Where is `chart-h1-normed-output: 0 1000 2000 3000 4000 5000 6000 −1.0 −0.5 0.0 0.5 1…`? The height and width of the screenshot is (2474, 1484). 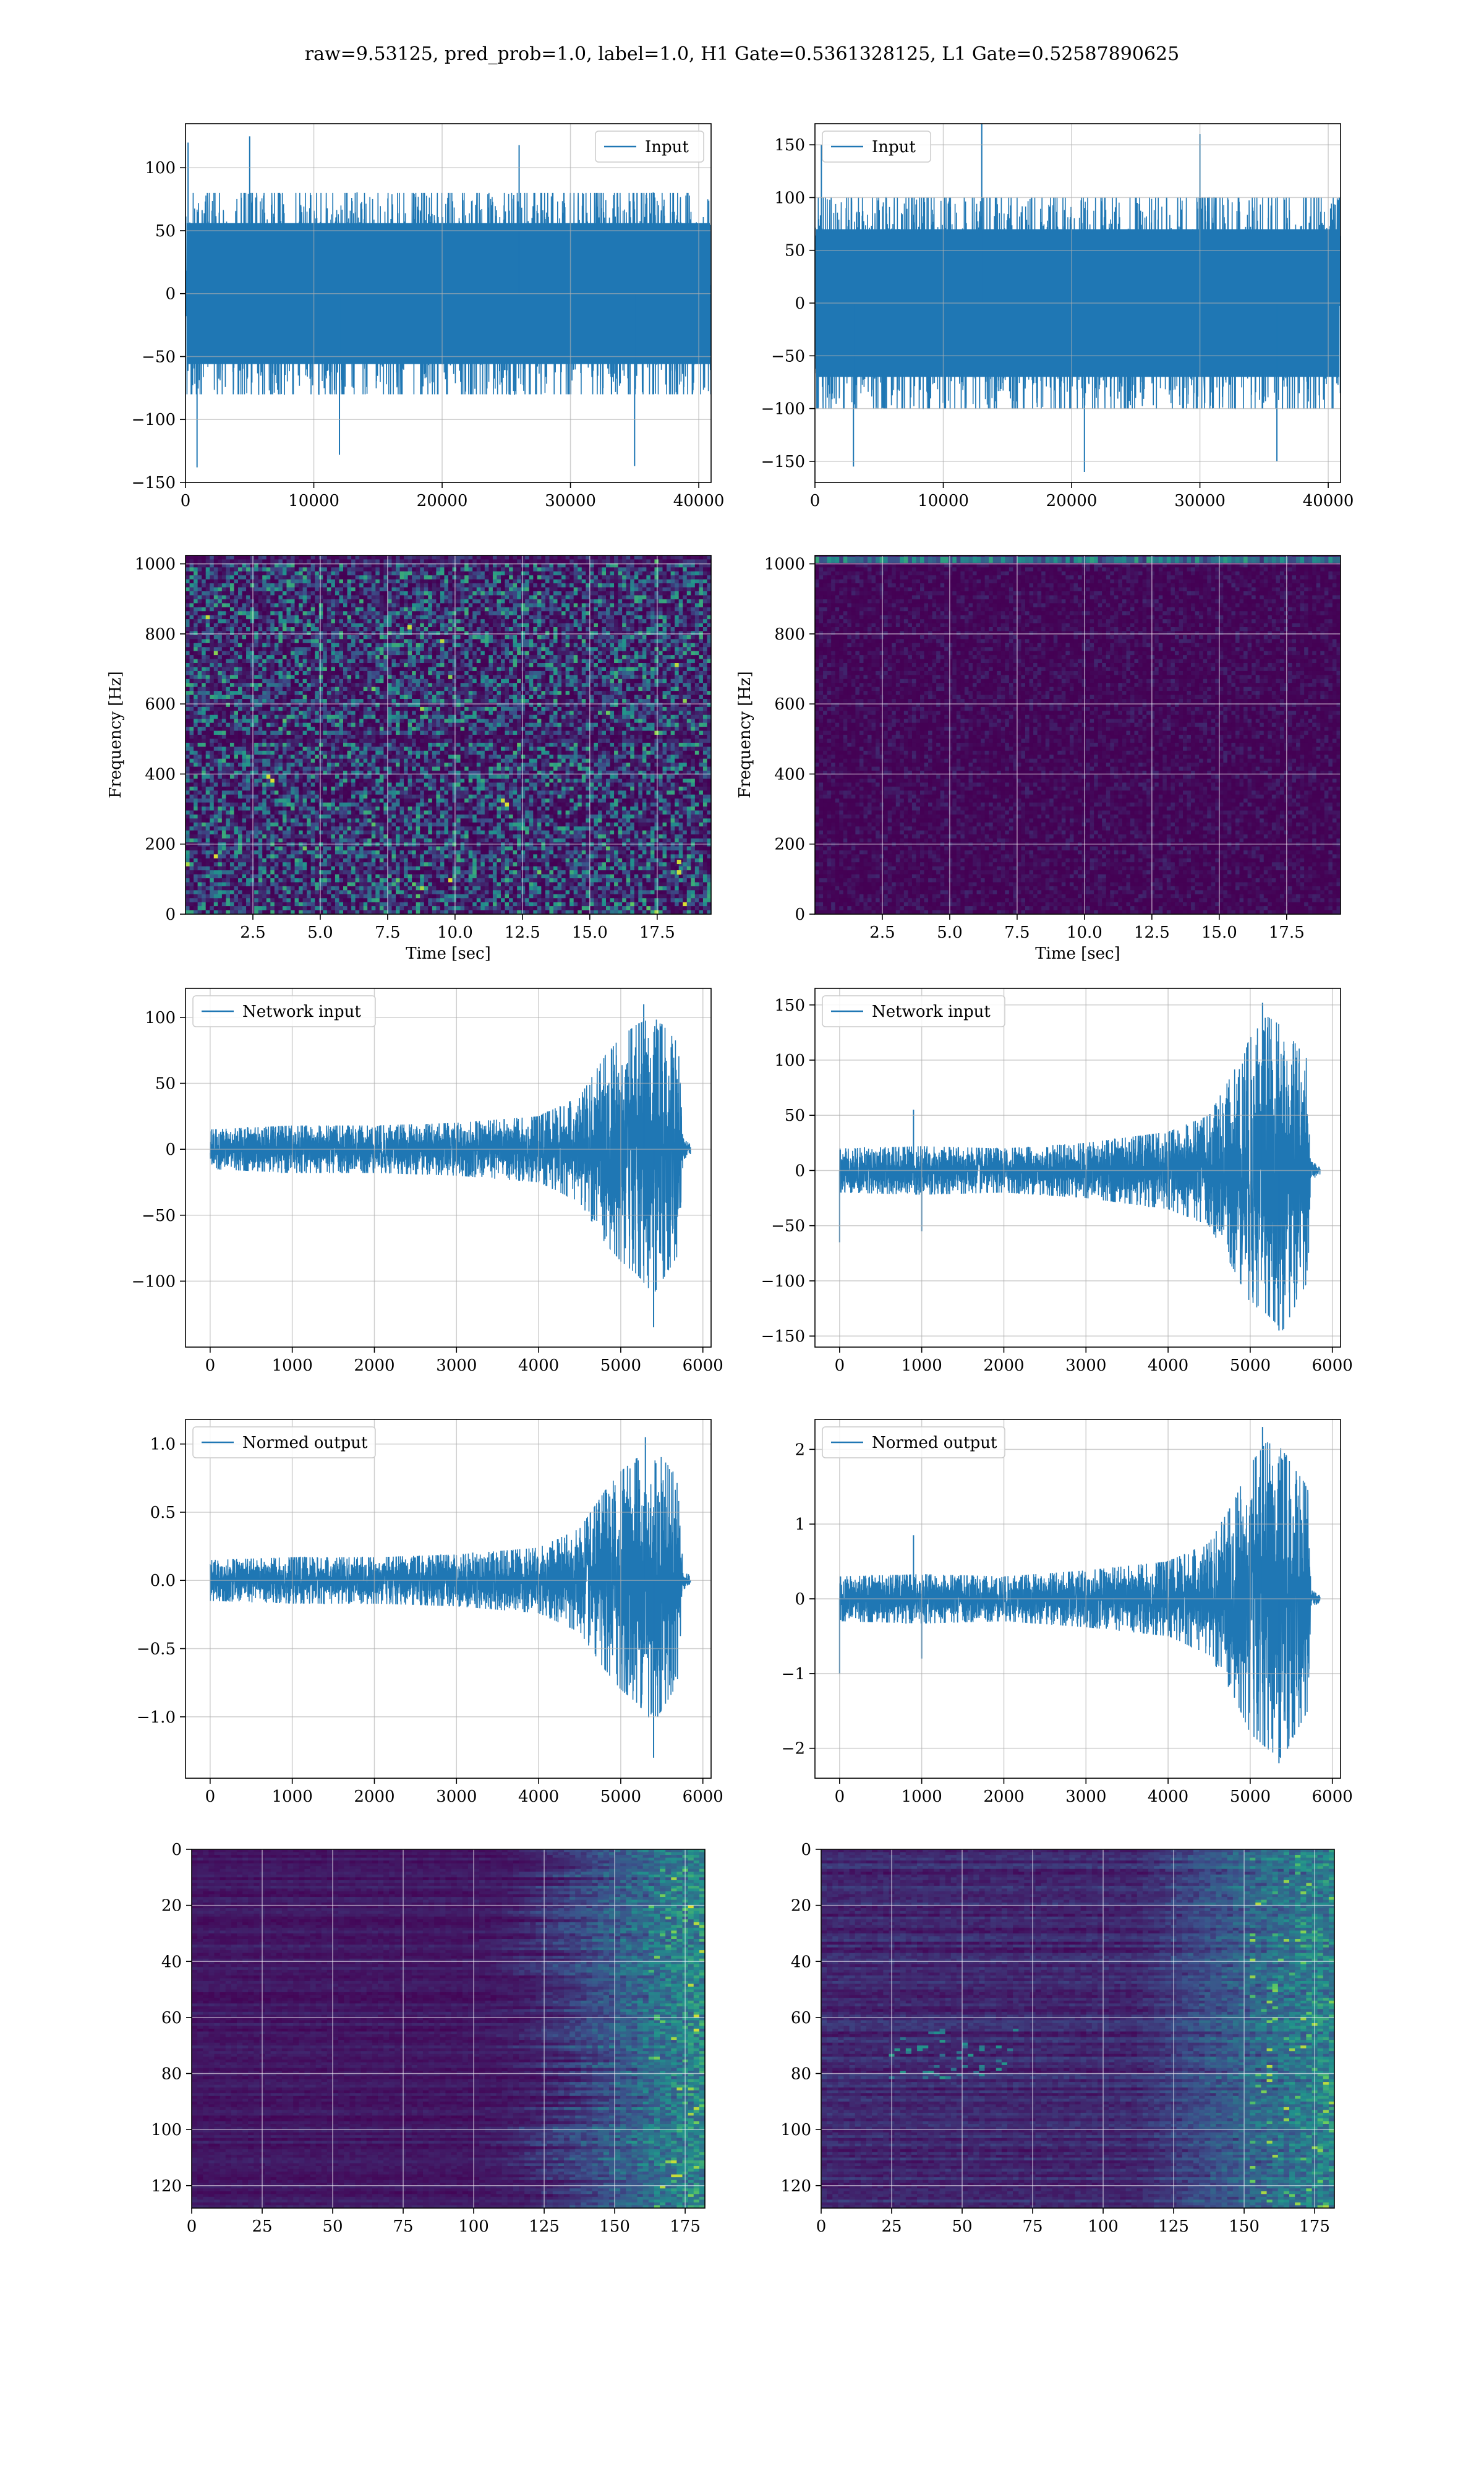 chart-h1-normed-output: 0 1000 2000 3000 4000 5000 6000 −1.0 −0.5 0.0 0.5 1… is located at coordinates (430, 1612).